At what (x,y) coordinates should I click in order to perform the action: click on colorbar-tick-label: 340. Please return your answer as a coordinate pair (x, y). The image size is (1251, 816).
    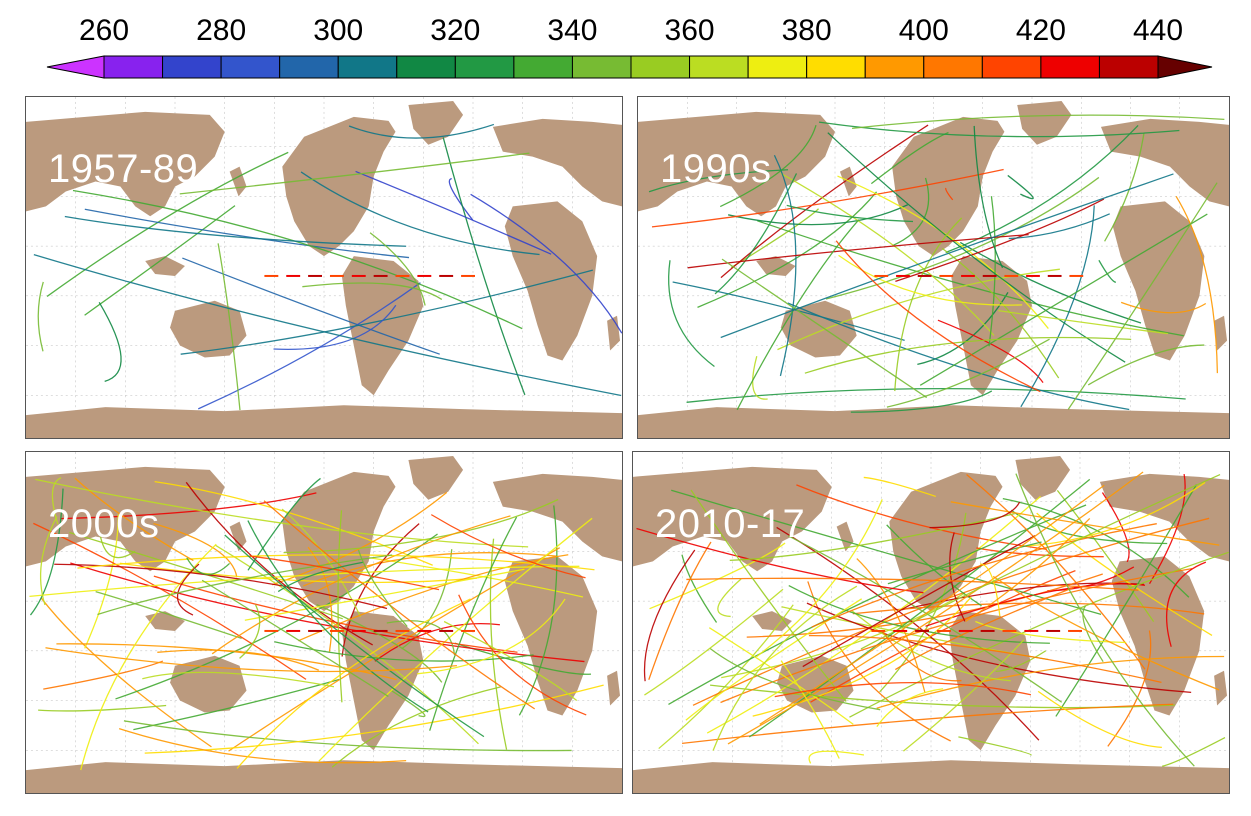
    Looking at the image, I should click on (572, 30).